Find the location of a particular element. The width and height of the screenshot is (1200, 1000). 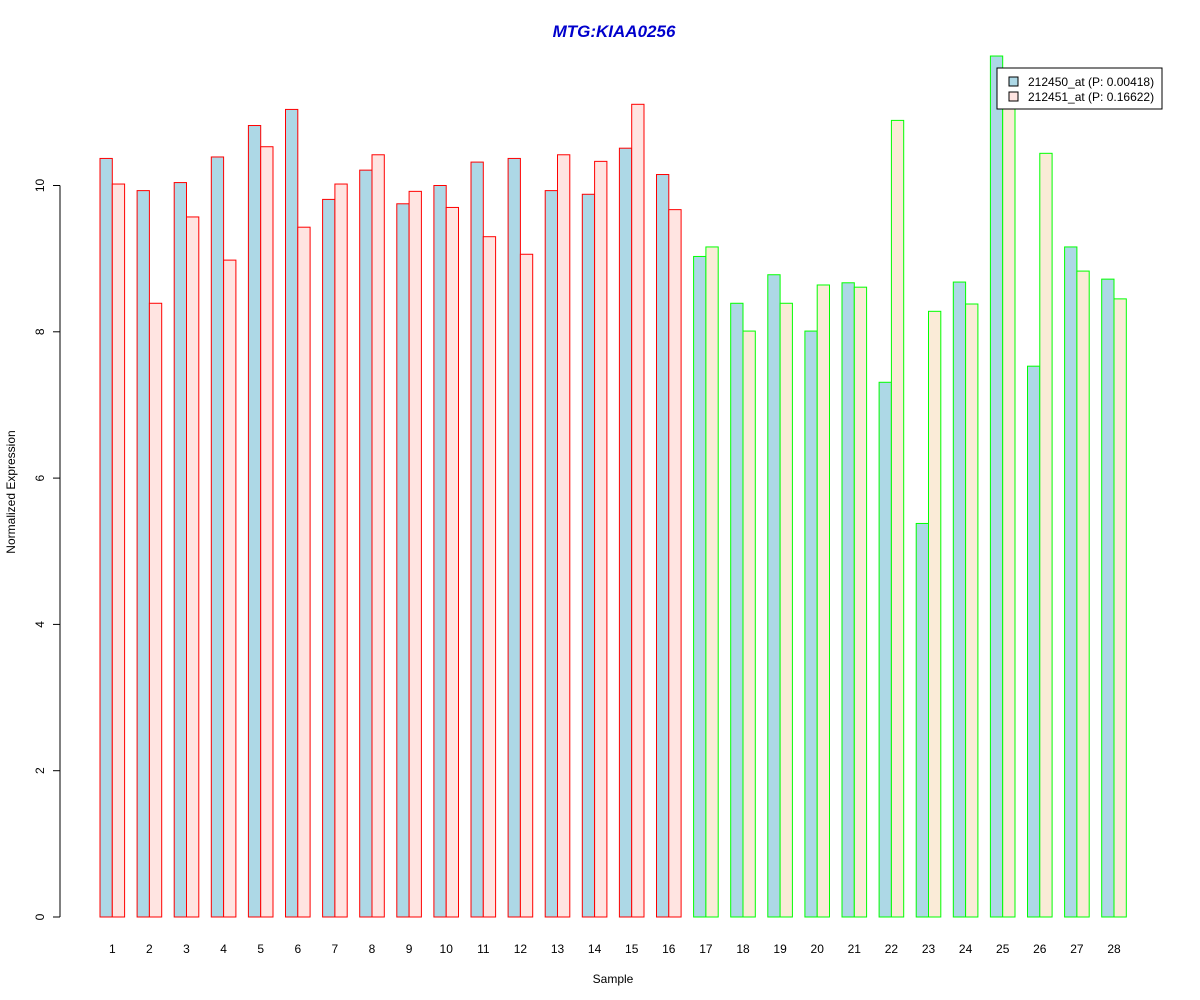

x-tick-label: 26 is located at coordinates (1040, 949).